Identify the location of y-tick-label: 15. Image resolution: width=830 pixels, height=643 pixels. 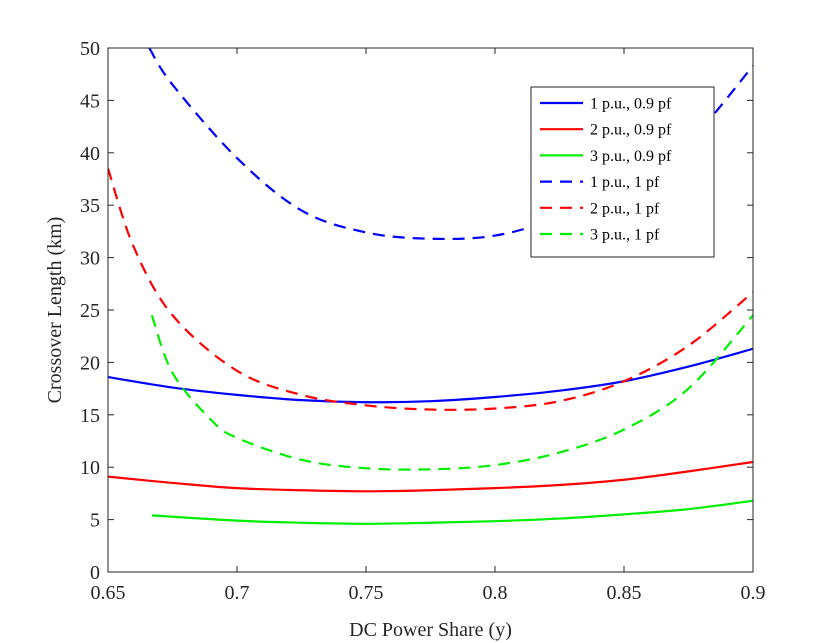
(90, 416).